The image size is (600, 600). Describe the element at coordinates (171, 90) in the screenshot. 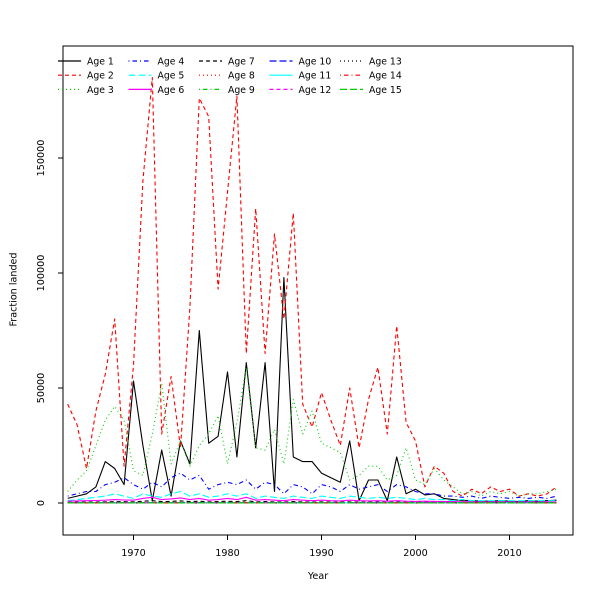

I see `legend-label-age-6: Age 6` at that location.